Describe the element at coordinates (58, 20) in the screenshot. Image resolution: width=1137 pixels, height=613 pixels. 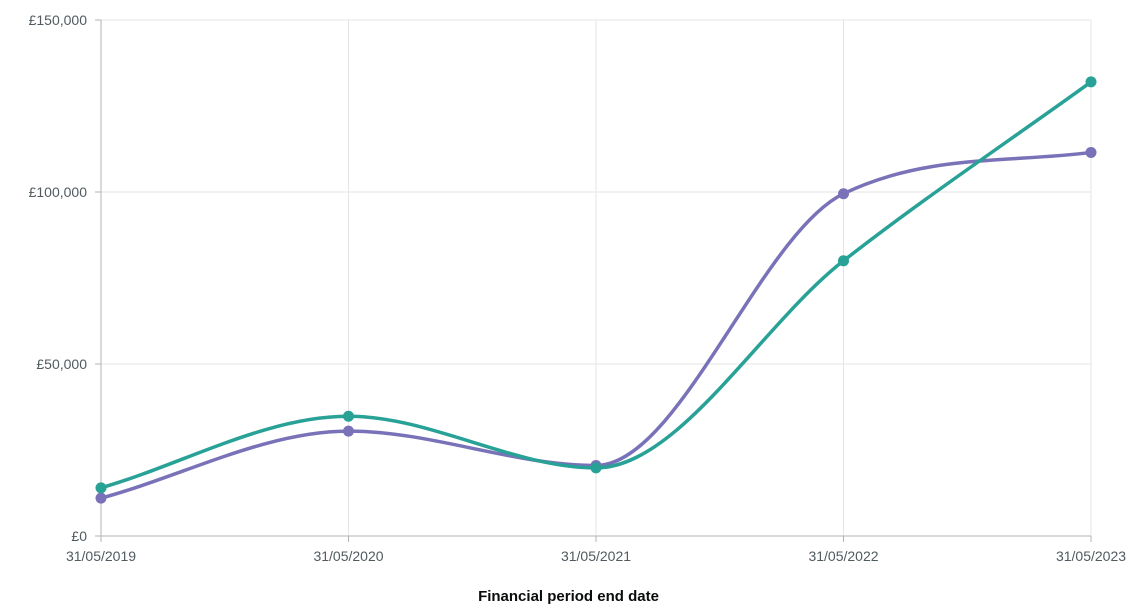
I see `y-tick-label: £150,000` at that location.